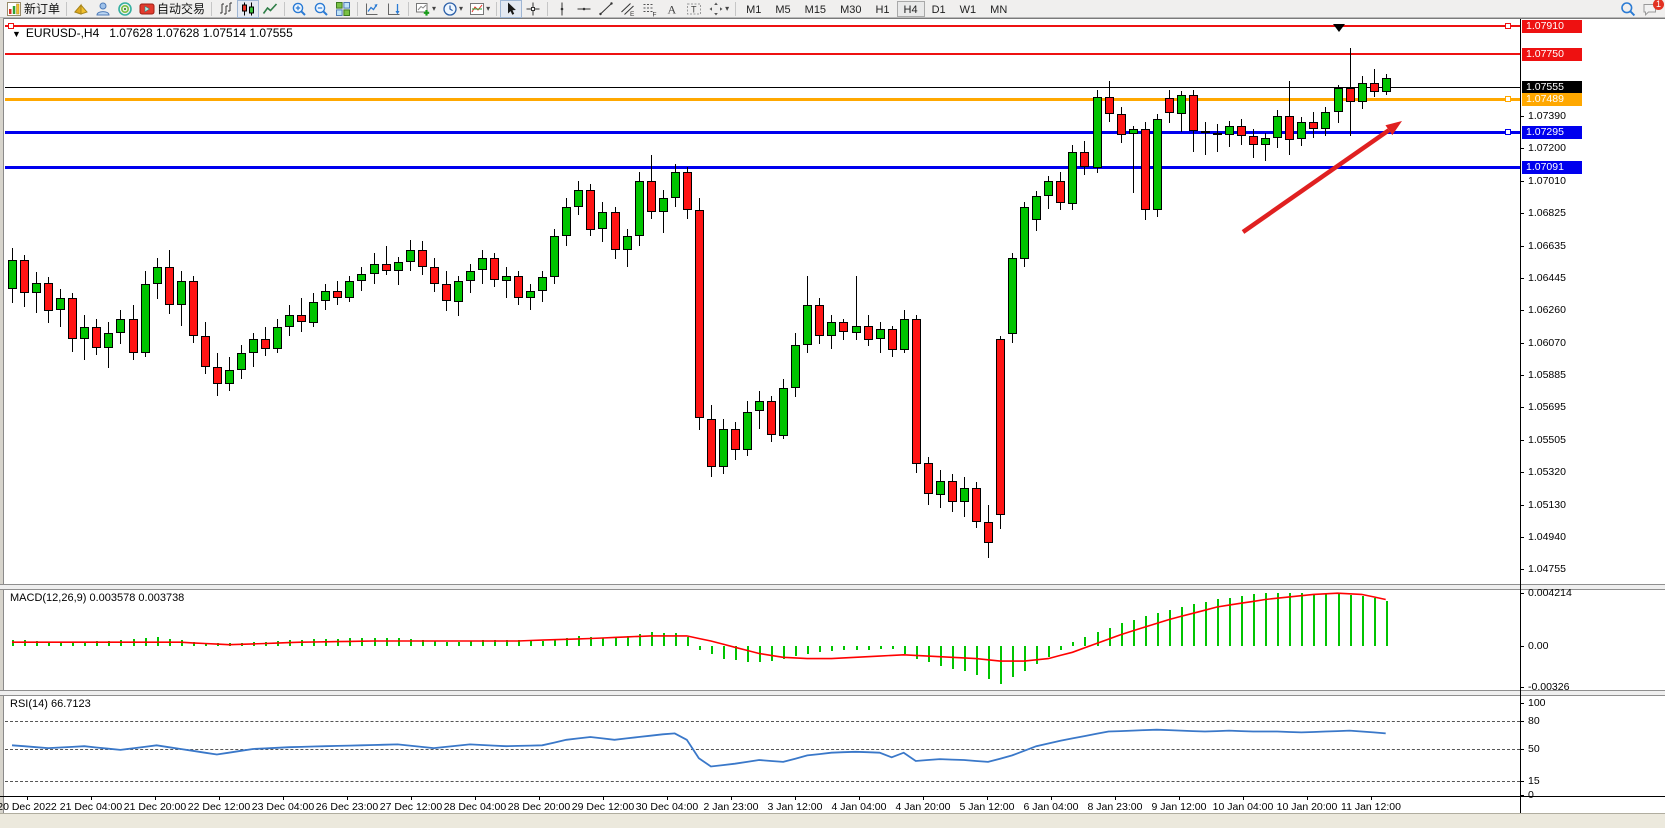 This screenshot has height=828, width=1665. Describe the element at coordinates (16, 34) in the screenshot. I see `symbol-dropdown-icon: ▼` at that location.